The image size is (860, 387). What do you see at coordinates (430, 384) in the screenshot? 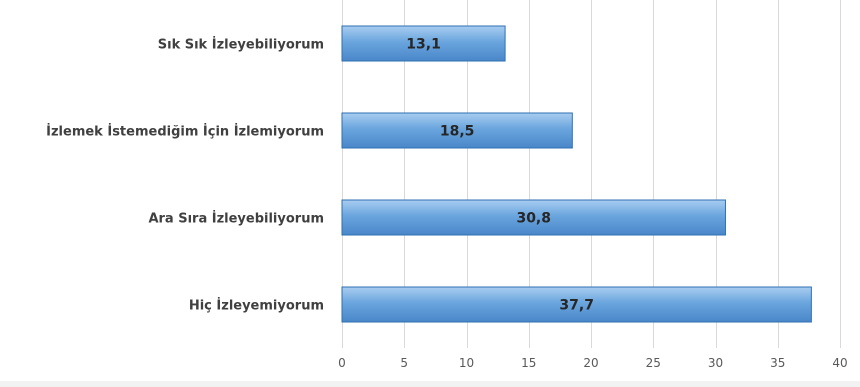
I see `bottom-strip` at bounding box center [430, 384].